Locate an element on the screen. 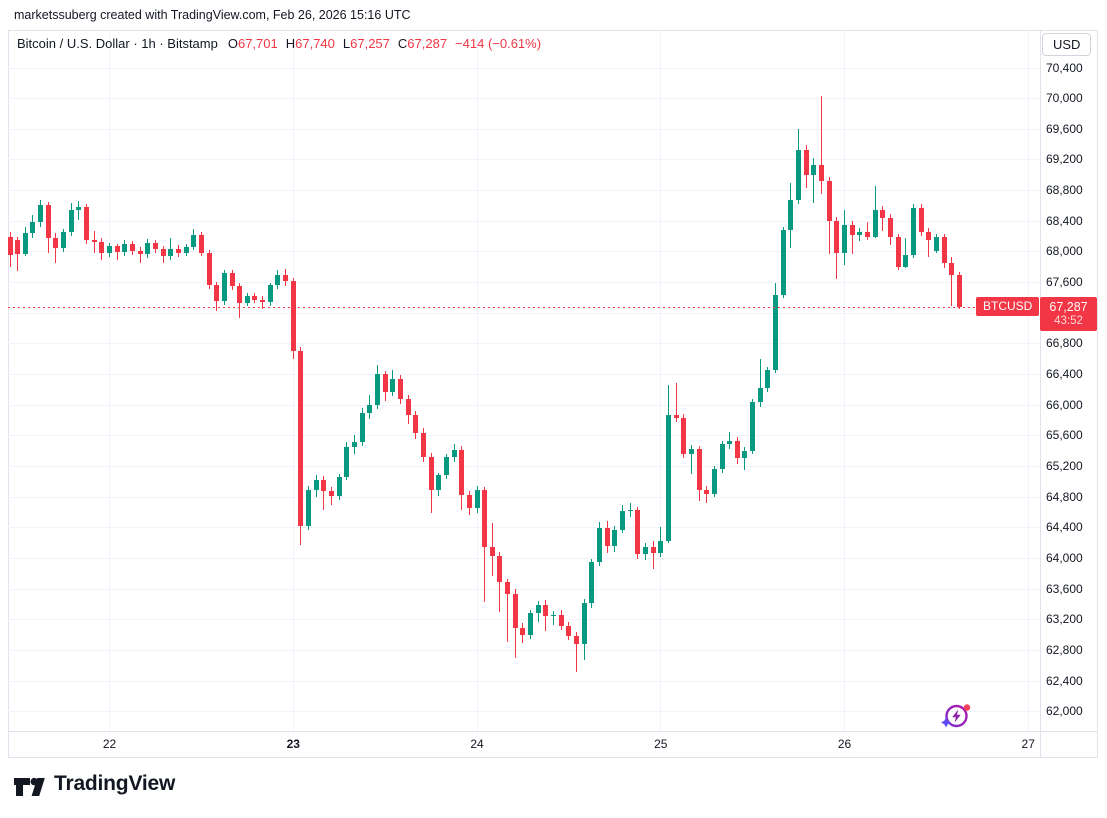  spark-refresh-icon is located at coordinates (956, 715).